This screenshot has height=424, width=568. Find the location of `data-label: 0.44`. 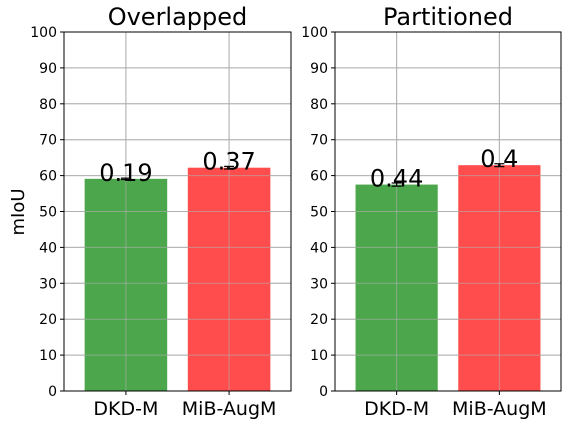

data-label: 0.44 is located at coordinates (396, 179).